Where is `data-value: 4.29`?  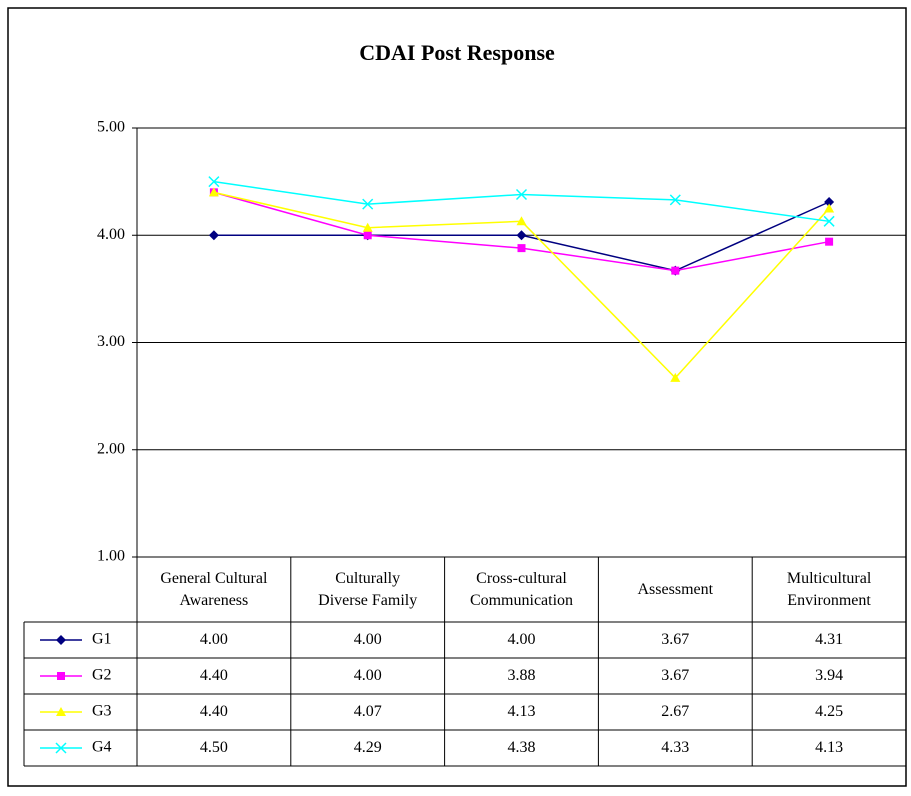 data-value: 4.29 is located at coordinates (367, 747).